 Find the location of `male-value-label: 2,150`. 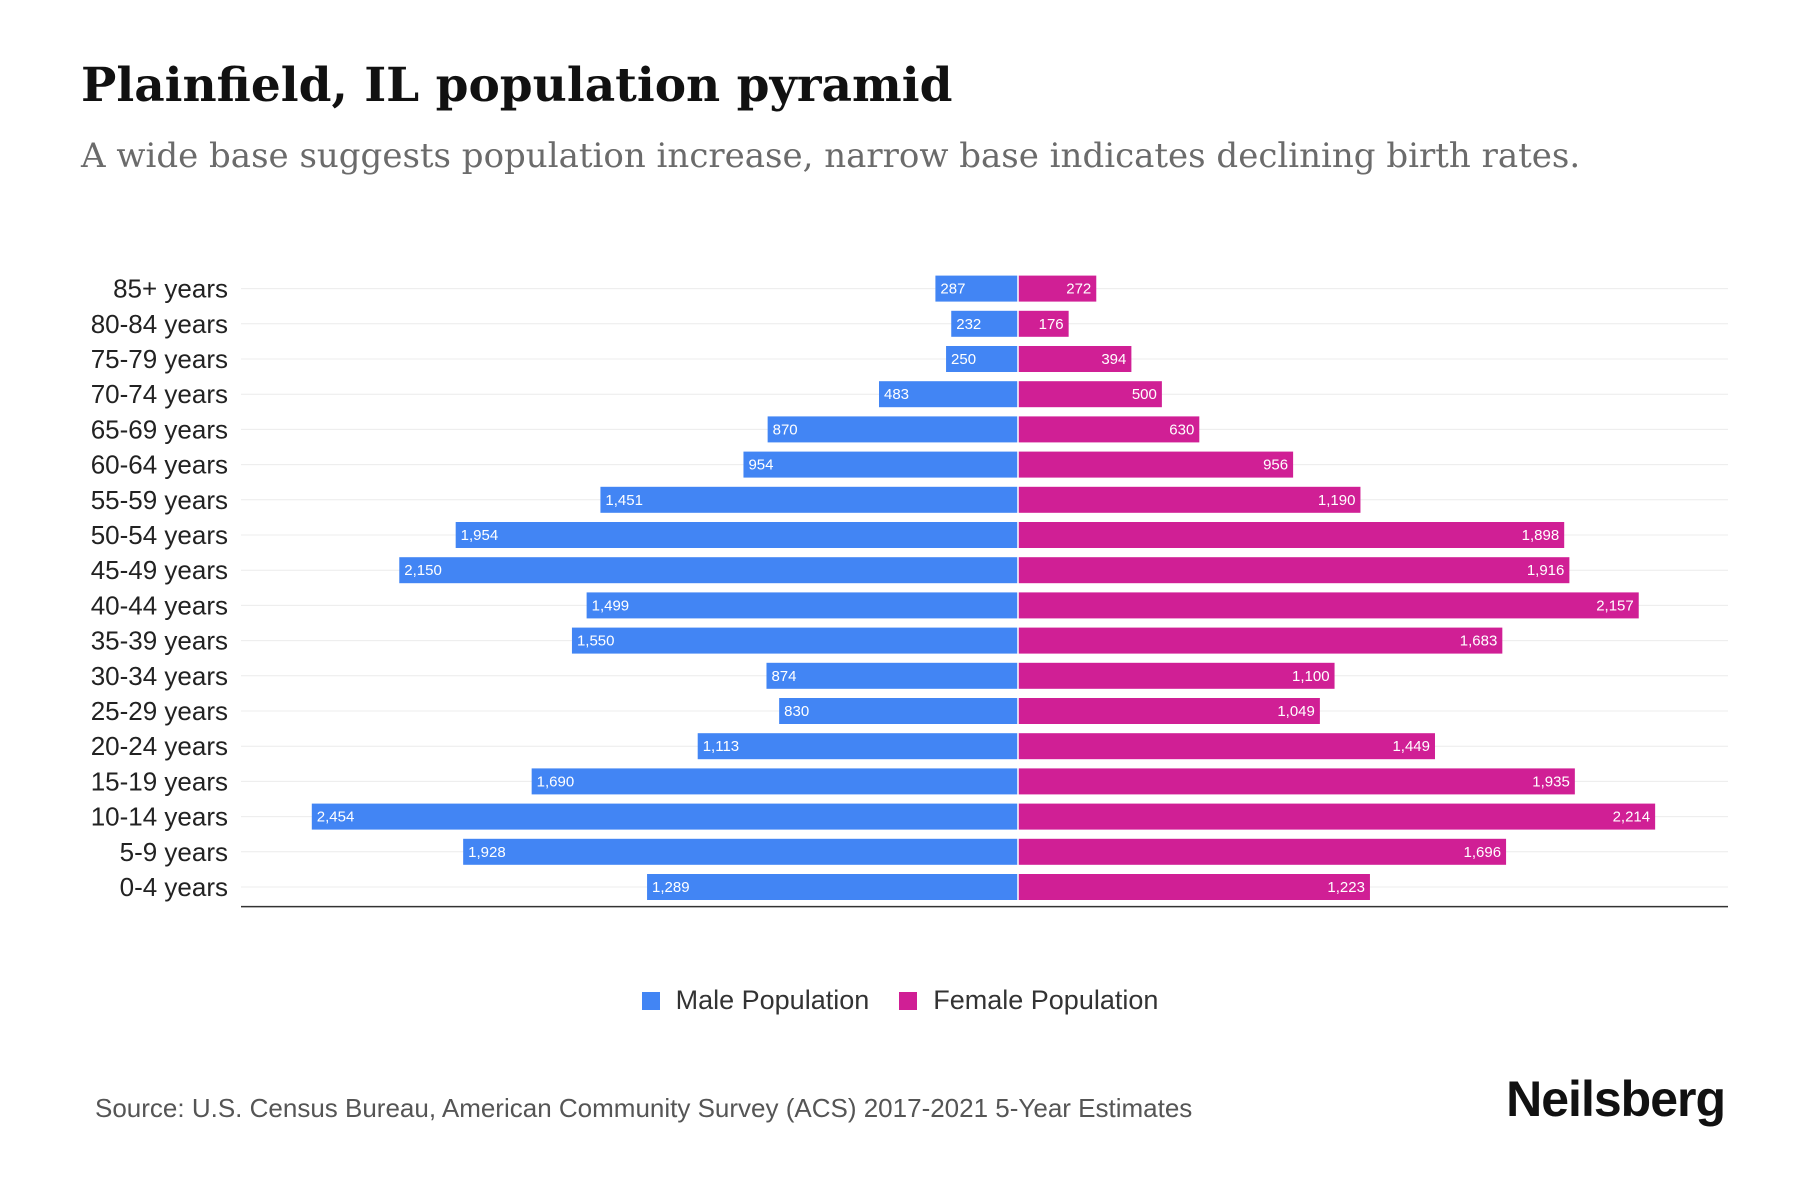

male-value-label: 2,150 is located at coordinates (423, 570).